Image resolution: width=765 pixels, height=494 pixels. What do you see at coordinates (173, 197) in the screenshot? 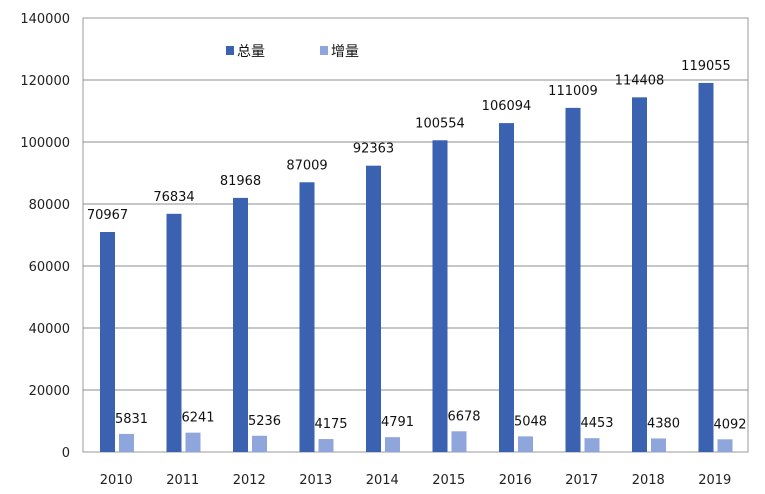
I see `data-label-total-2011: 76834` at bounding box center [173, 197].